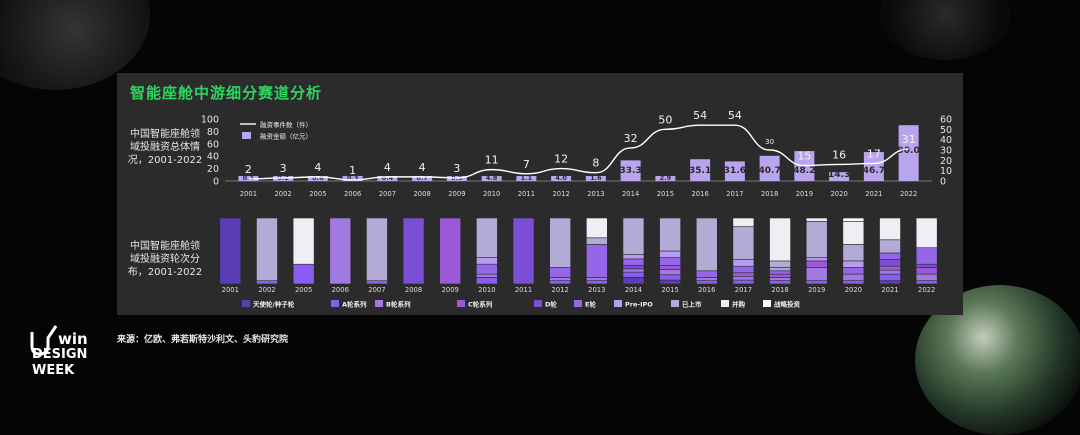  What do you see at coordinates (527, 178) in the screenshot?
I see `amount-data-label: 1.1` at bounding box center [527, 178].